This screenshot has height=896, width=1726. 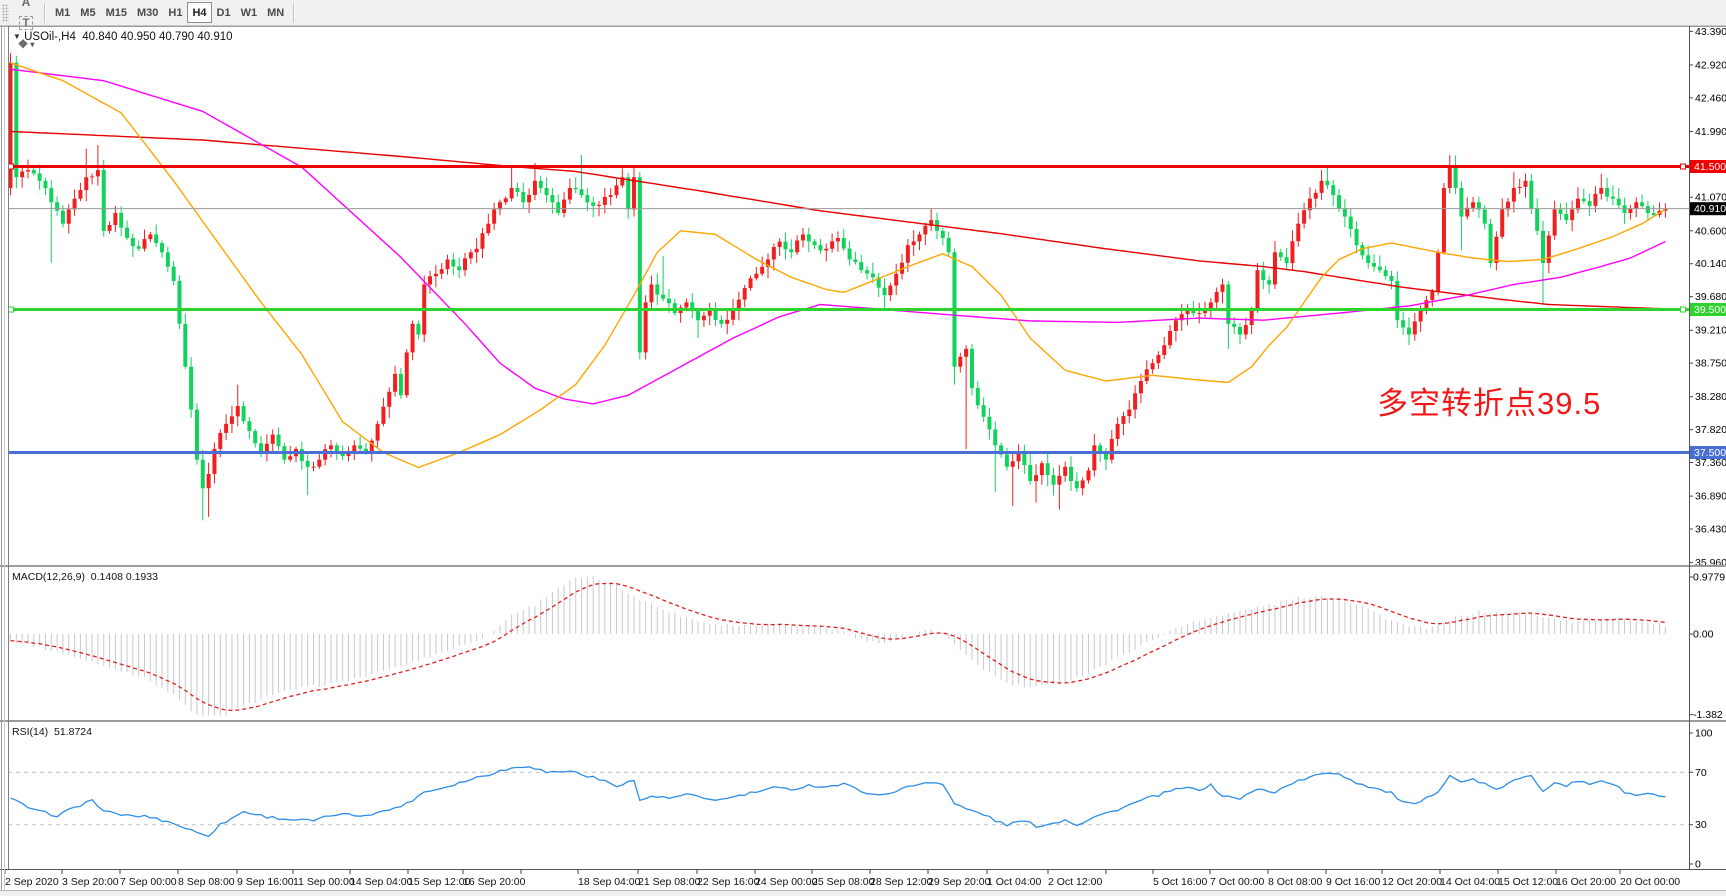 What do you see at coordinates (1710, 530) in the screenshot?
I see `svg-text: 36.430` at bounding box center [1710, 530].